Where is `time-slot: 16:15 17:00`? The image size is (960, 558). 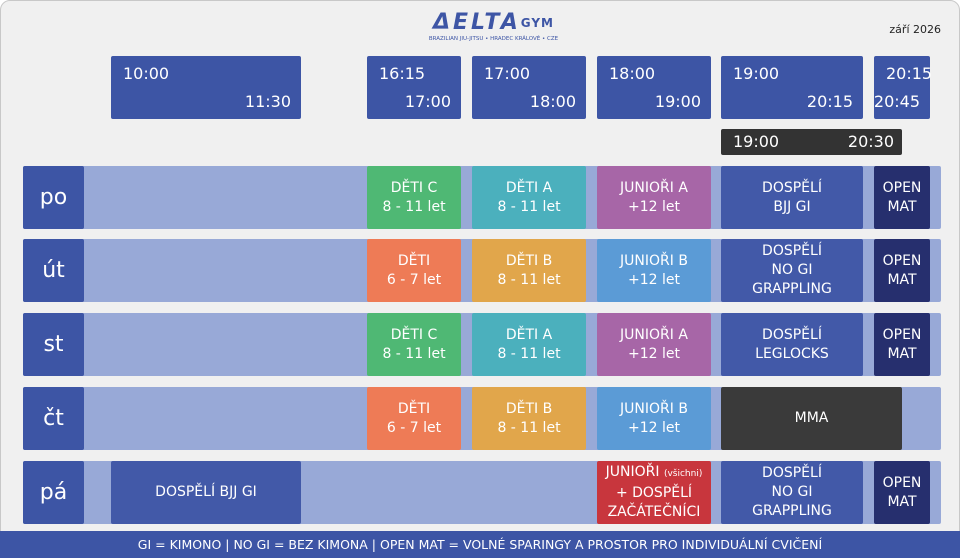
time-slot: 16:15 17:00 is located at coordinates (414, 87).